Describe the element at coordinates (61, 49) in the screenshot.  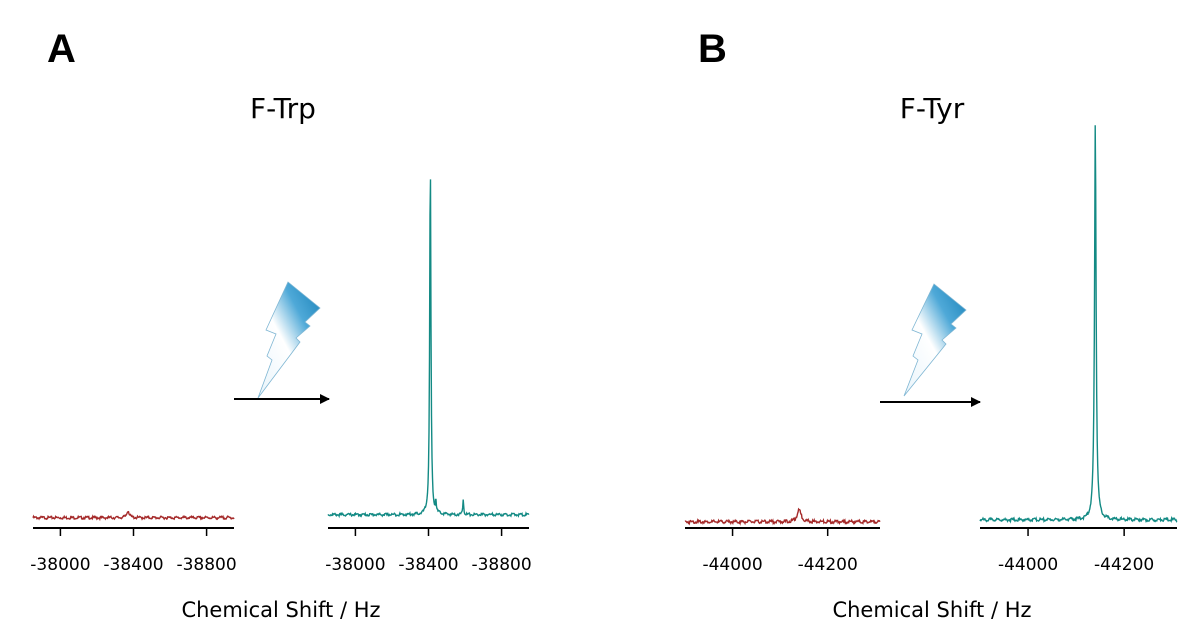
I see `panel-label-a: A` at that location.